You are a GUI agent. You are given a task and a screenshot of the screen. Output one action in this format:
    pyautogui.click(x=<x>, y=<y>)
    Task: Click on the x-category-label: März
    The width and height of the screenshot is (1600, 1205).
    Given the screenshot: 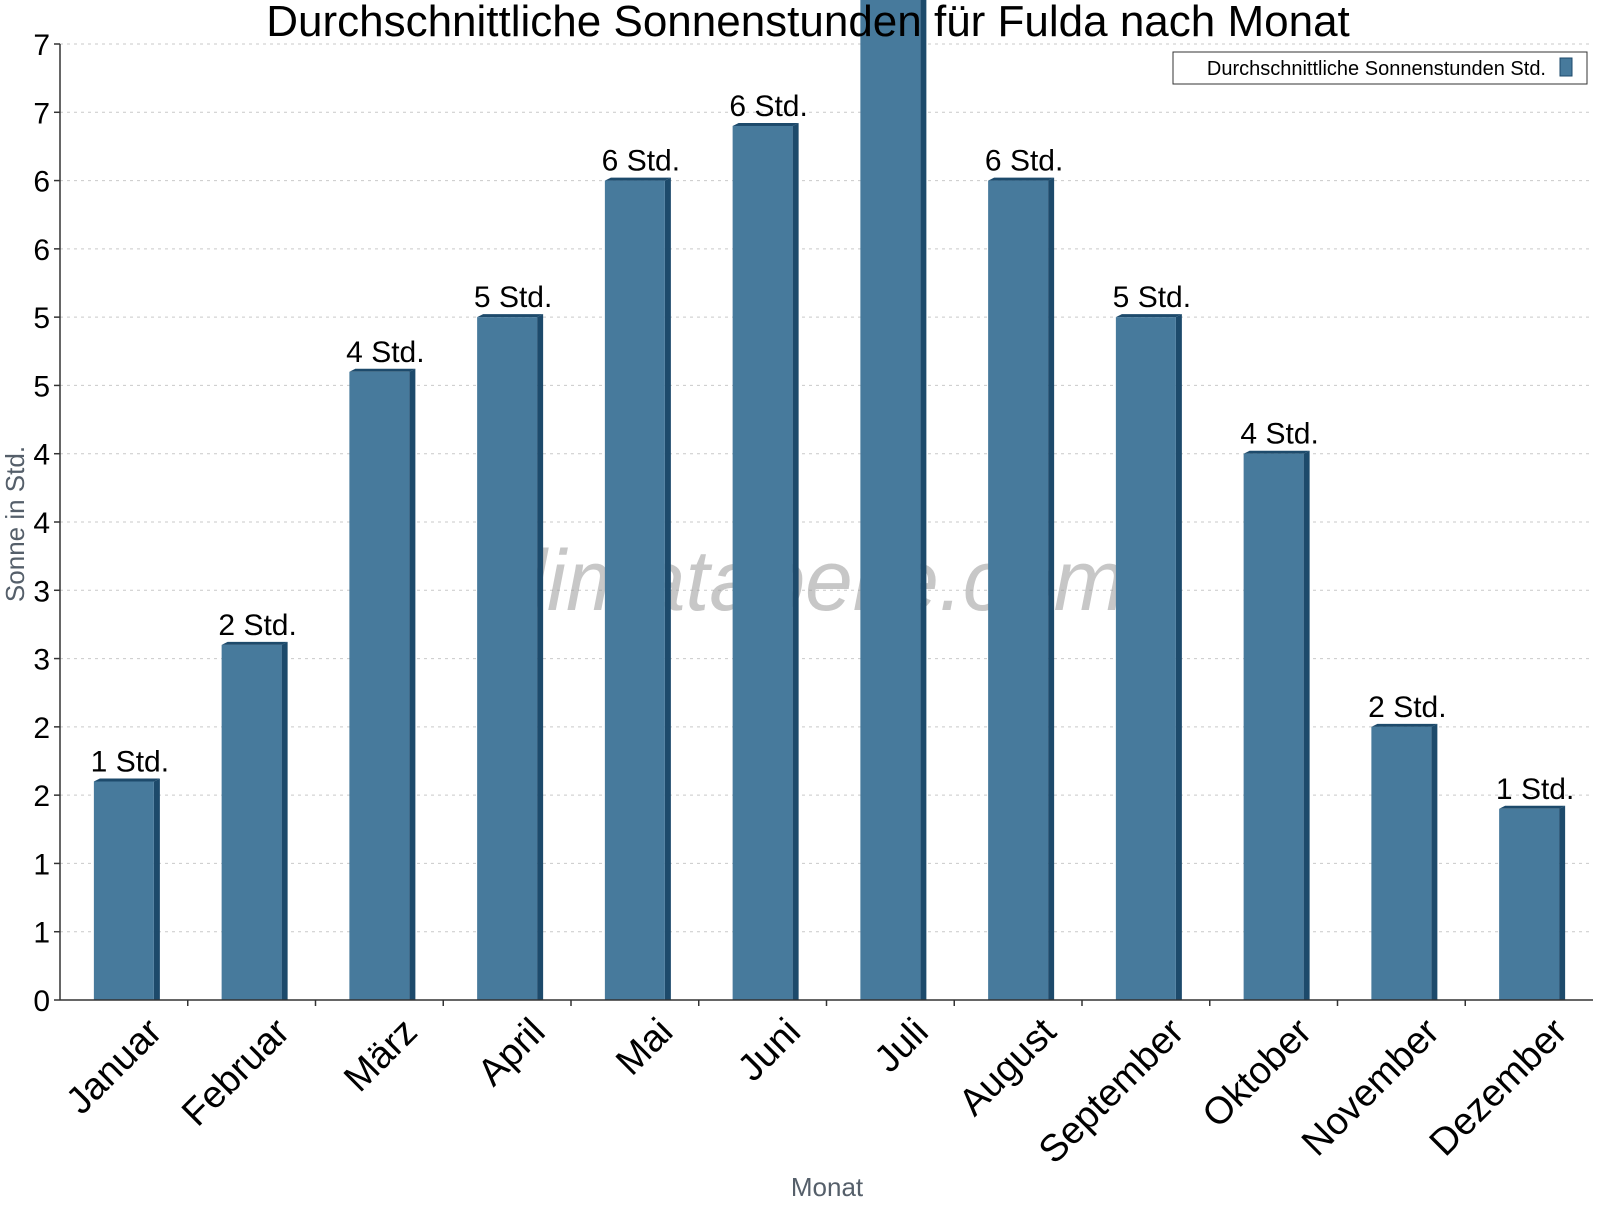 What is the action you would take?
    pyautogui.click(x=380, y=1055)
    